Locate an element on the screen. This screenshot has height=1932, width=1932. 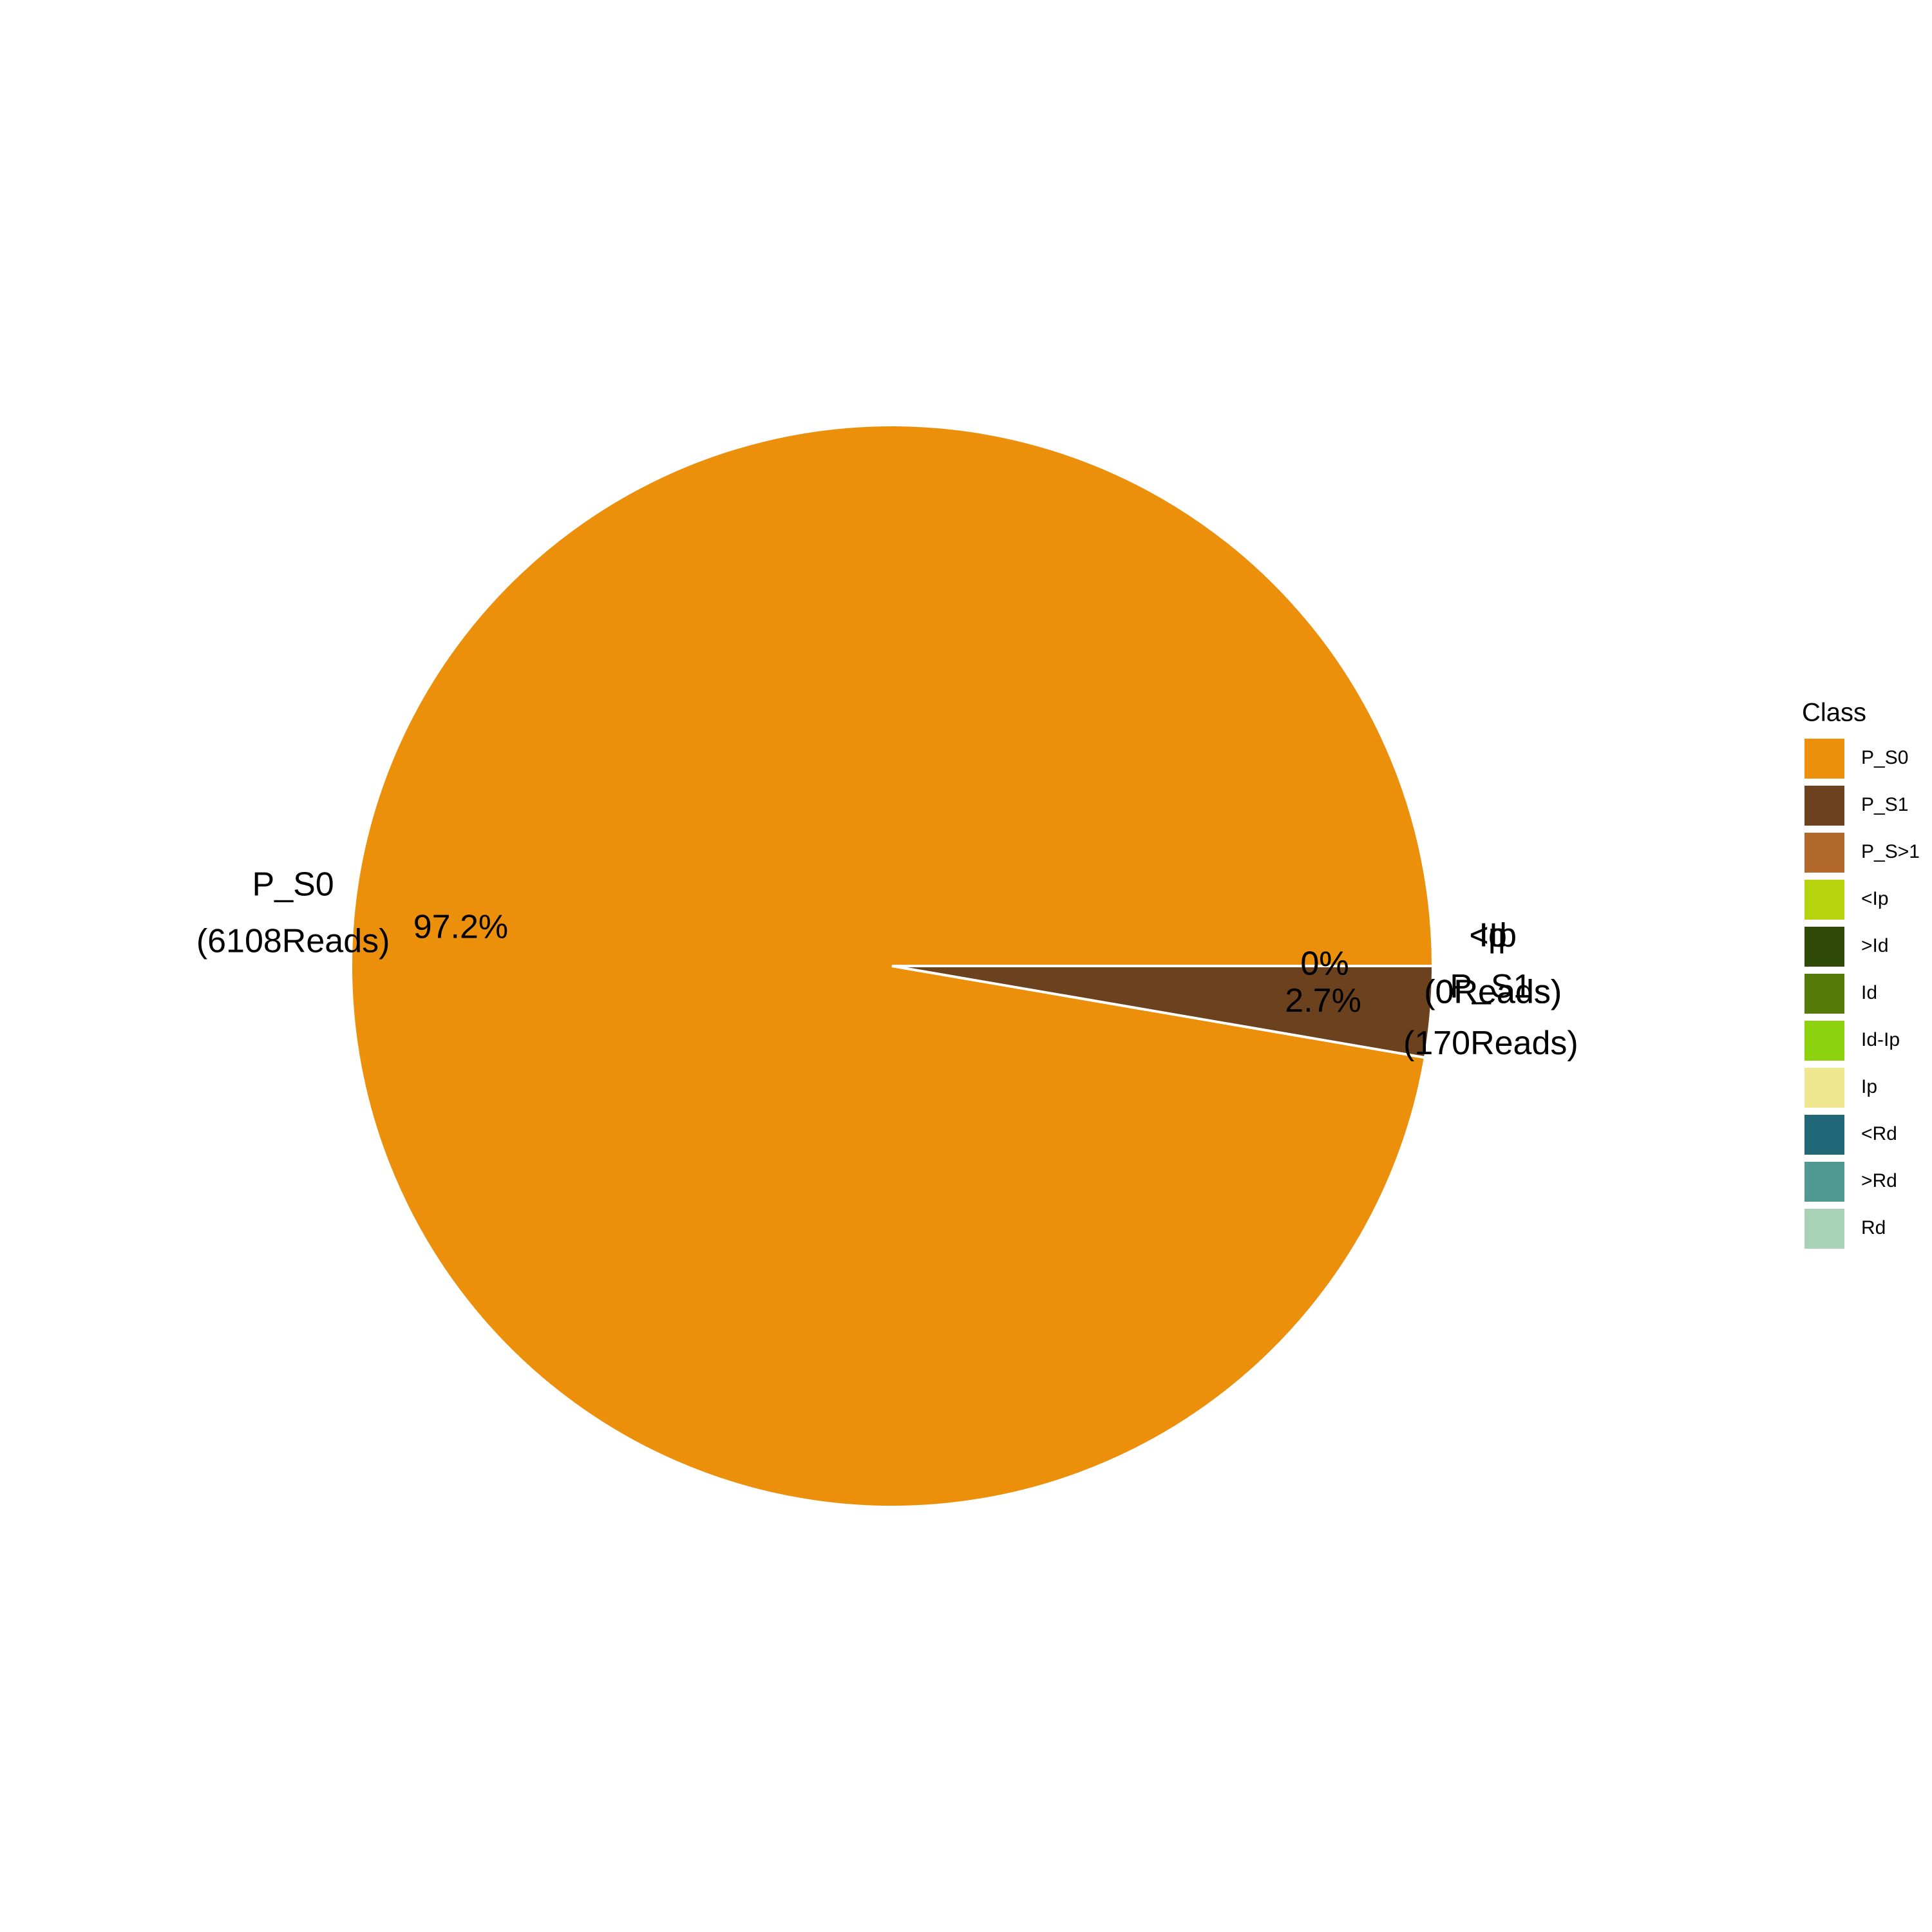
legend-label-id: Id is located at coordinates (1869, 993).